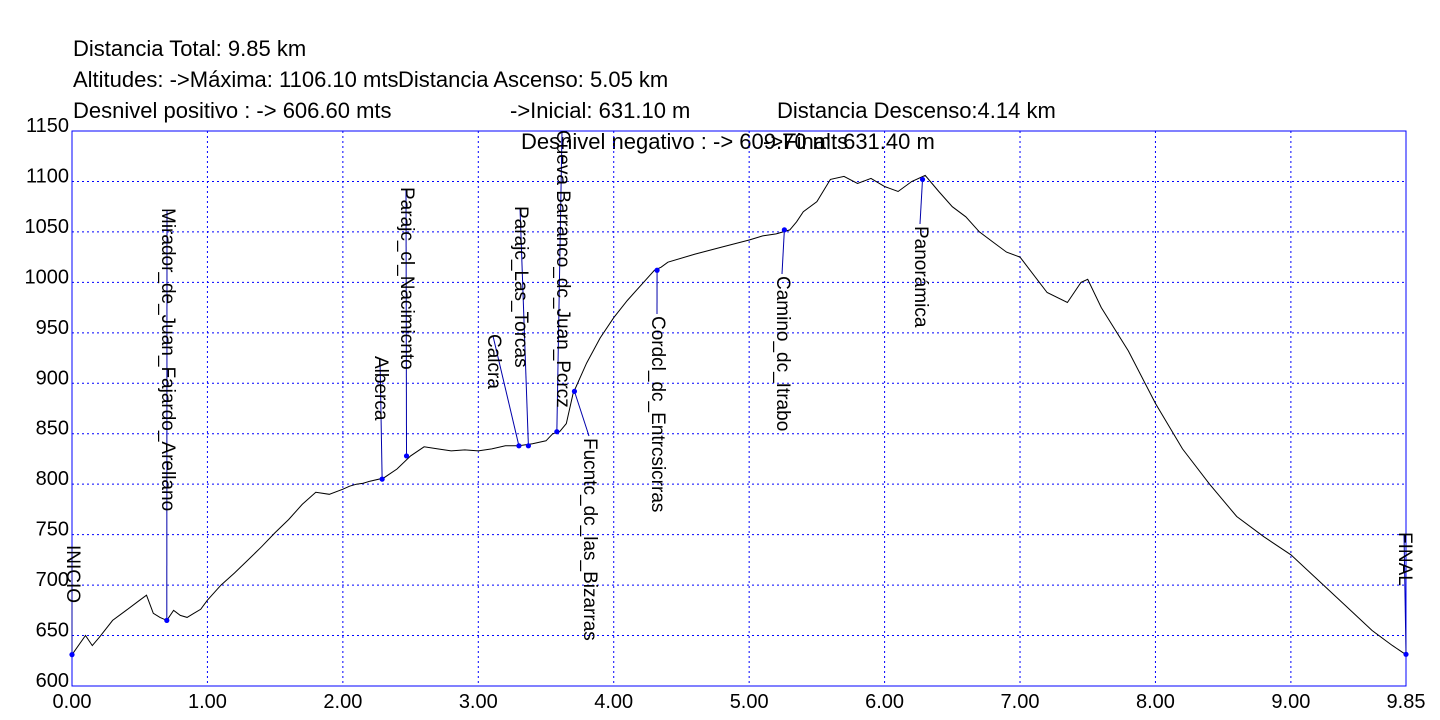 The width and height of the screenshot is (1440, 720). Describe the element at coordinates (613, 702) in the screenshot. I see `x-tick-label: 4.00` at that location.